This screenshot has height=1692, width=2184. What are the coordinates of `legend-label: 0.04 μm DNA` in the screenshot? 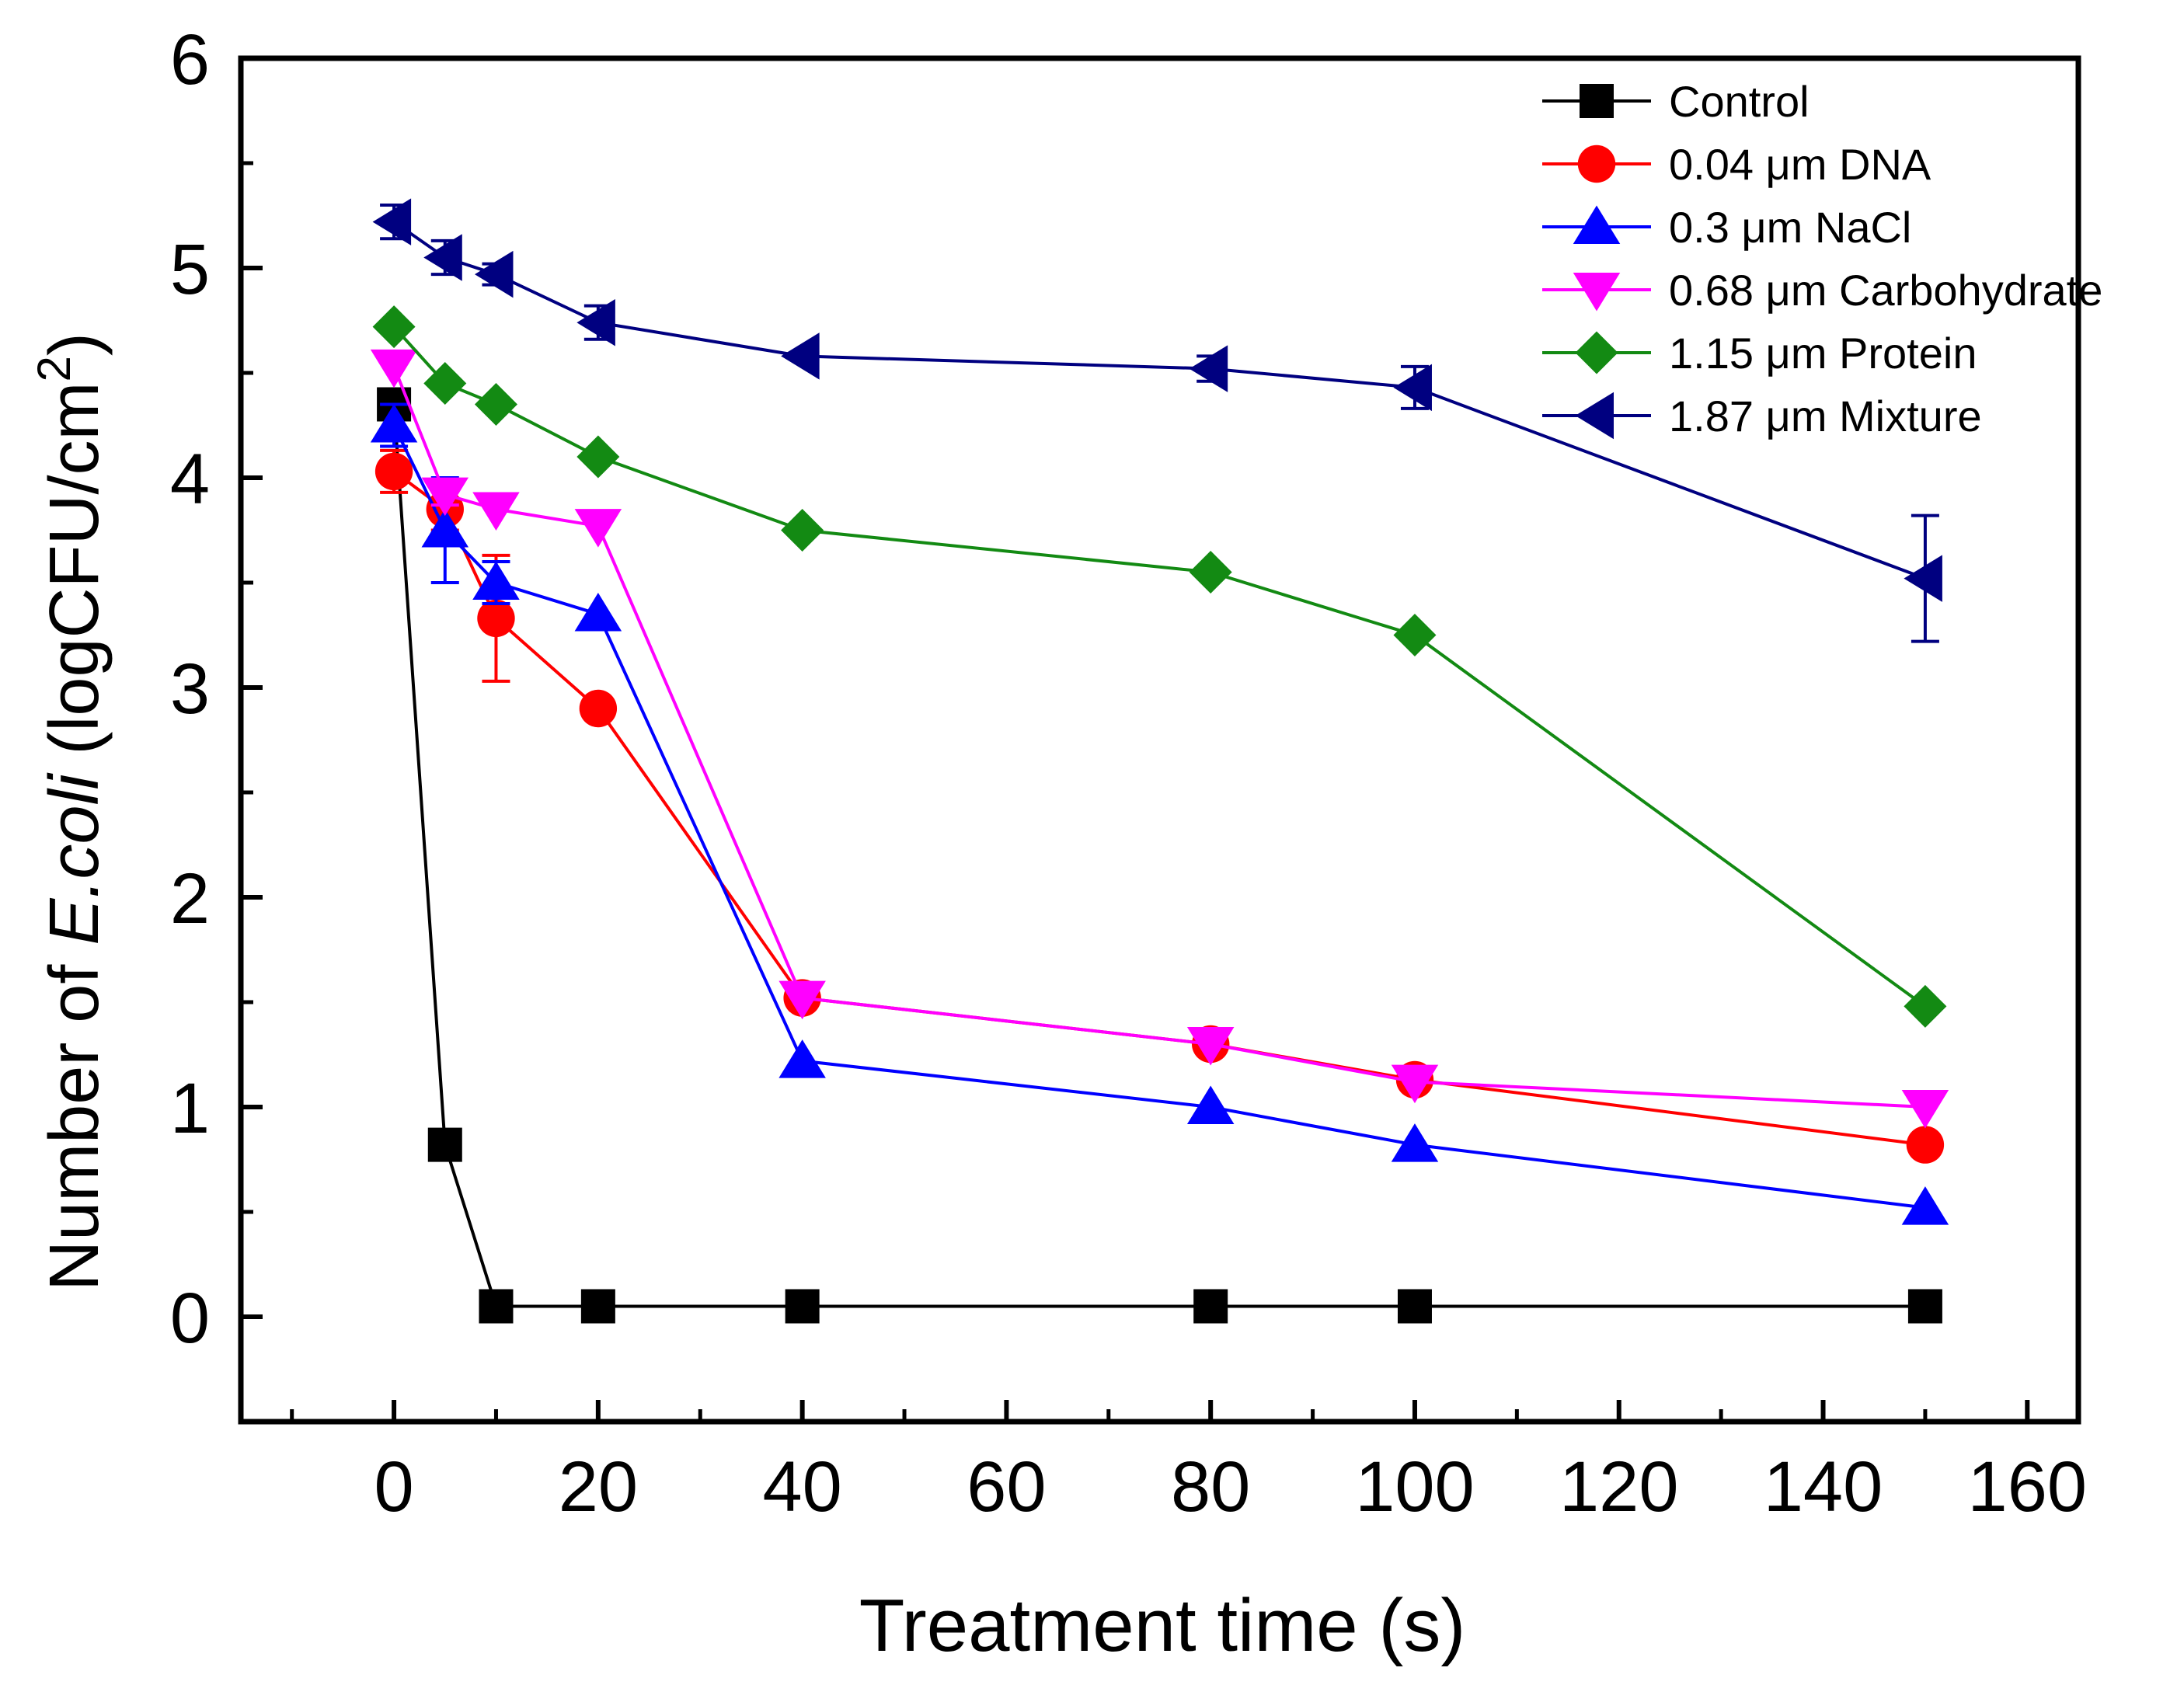 It's located at (1800, 164).